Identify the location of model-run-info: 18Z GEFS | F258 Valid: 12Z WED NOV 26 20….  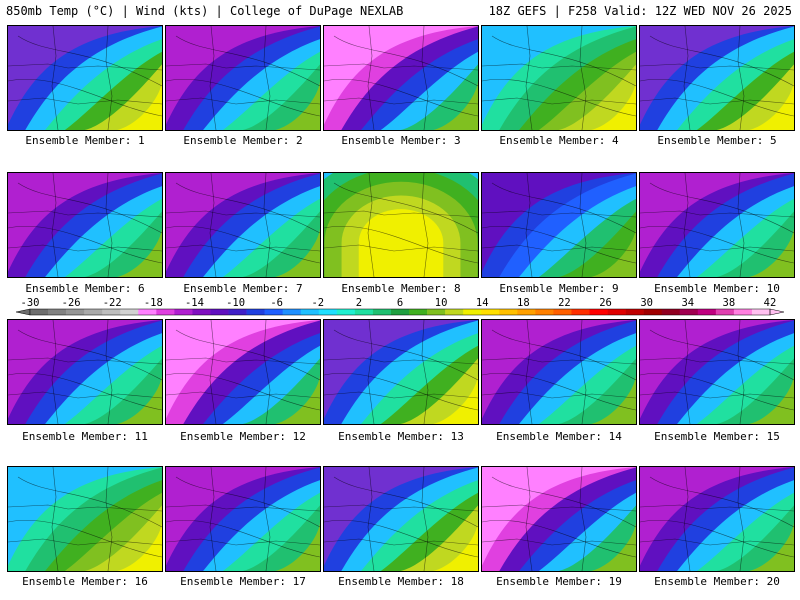
(640, 11).